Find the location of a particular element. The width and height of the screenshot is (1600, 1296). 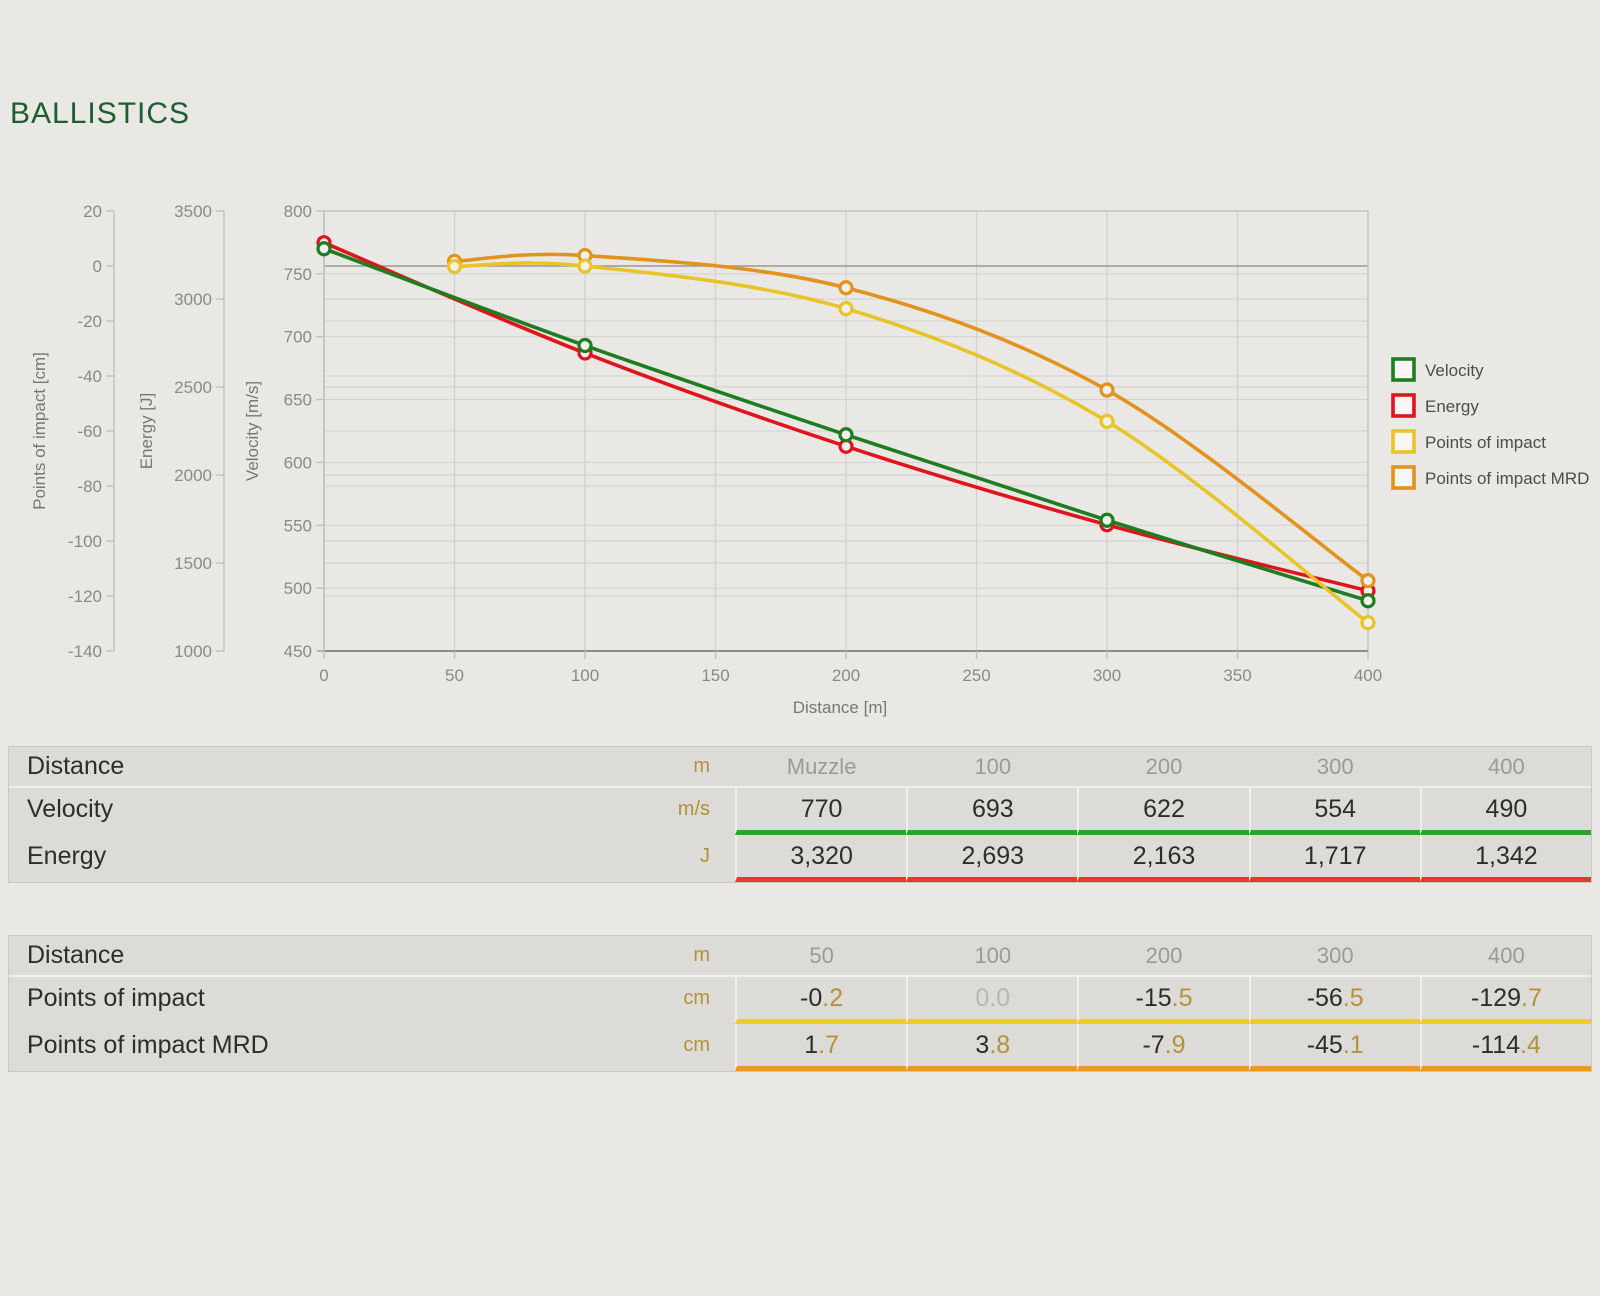

column-header: 400 is located at coordinates (1505, 956).